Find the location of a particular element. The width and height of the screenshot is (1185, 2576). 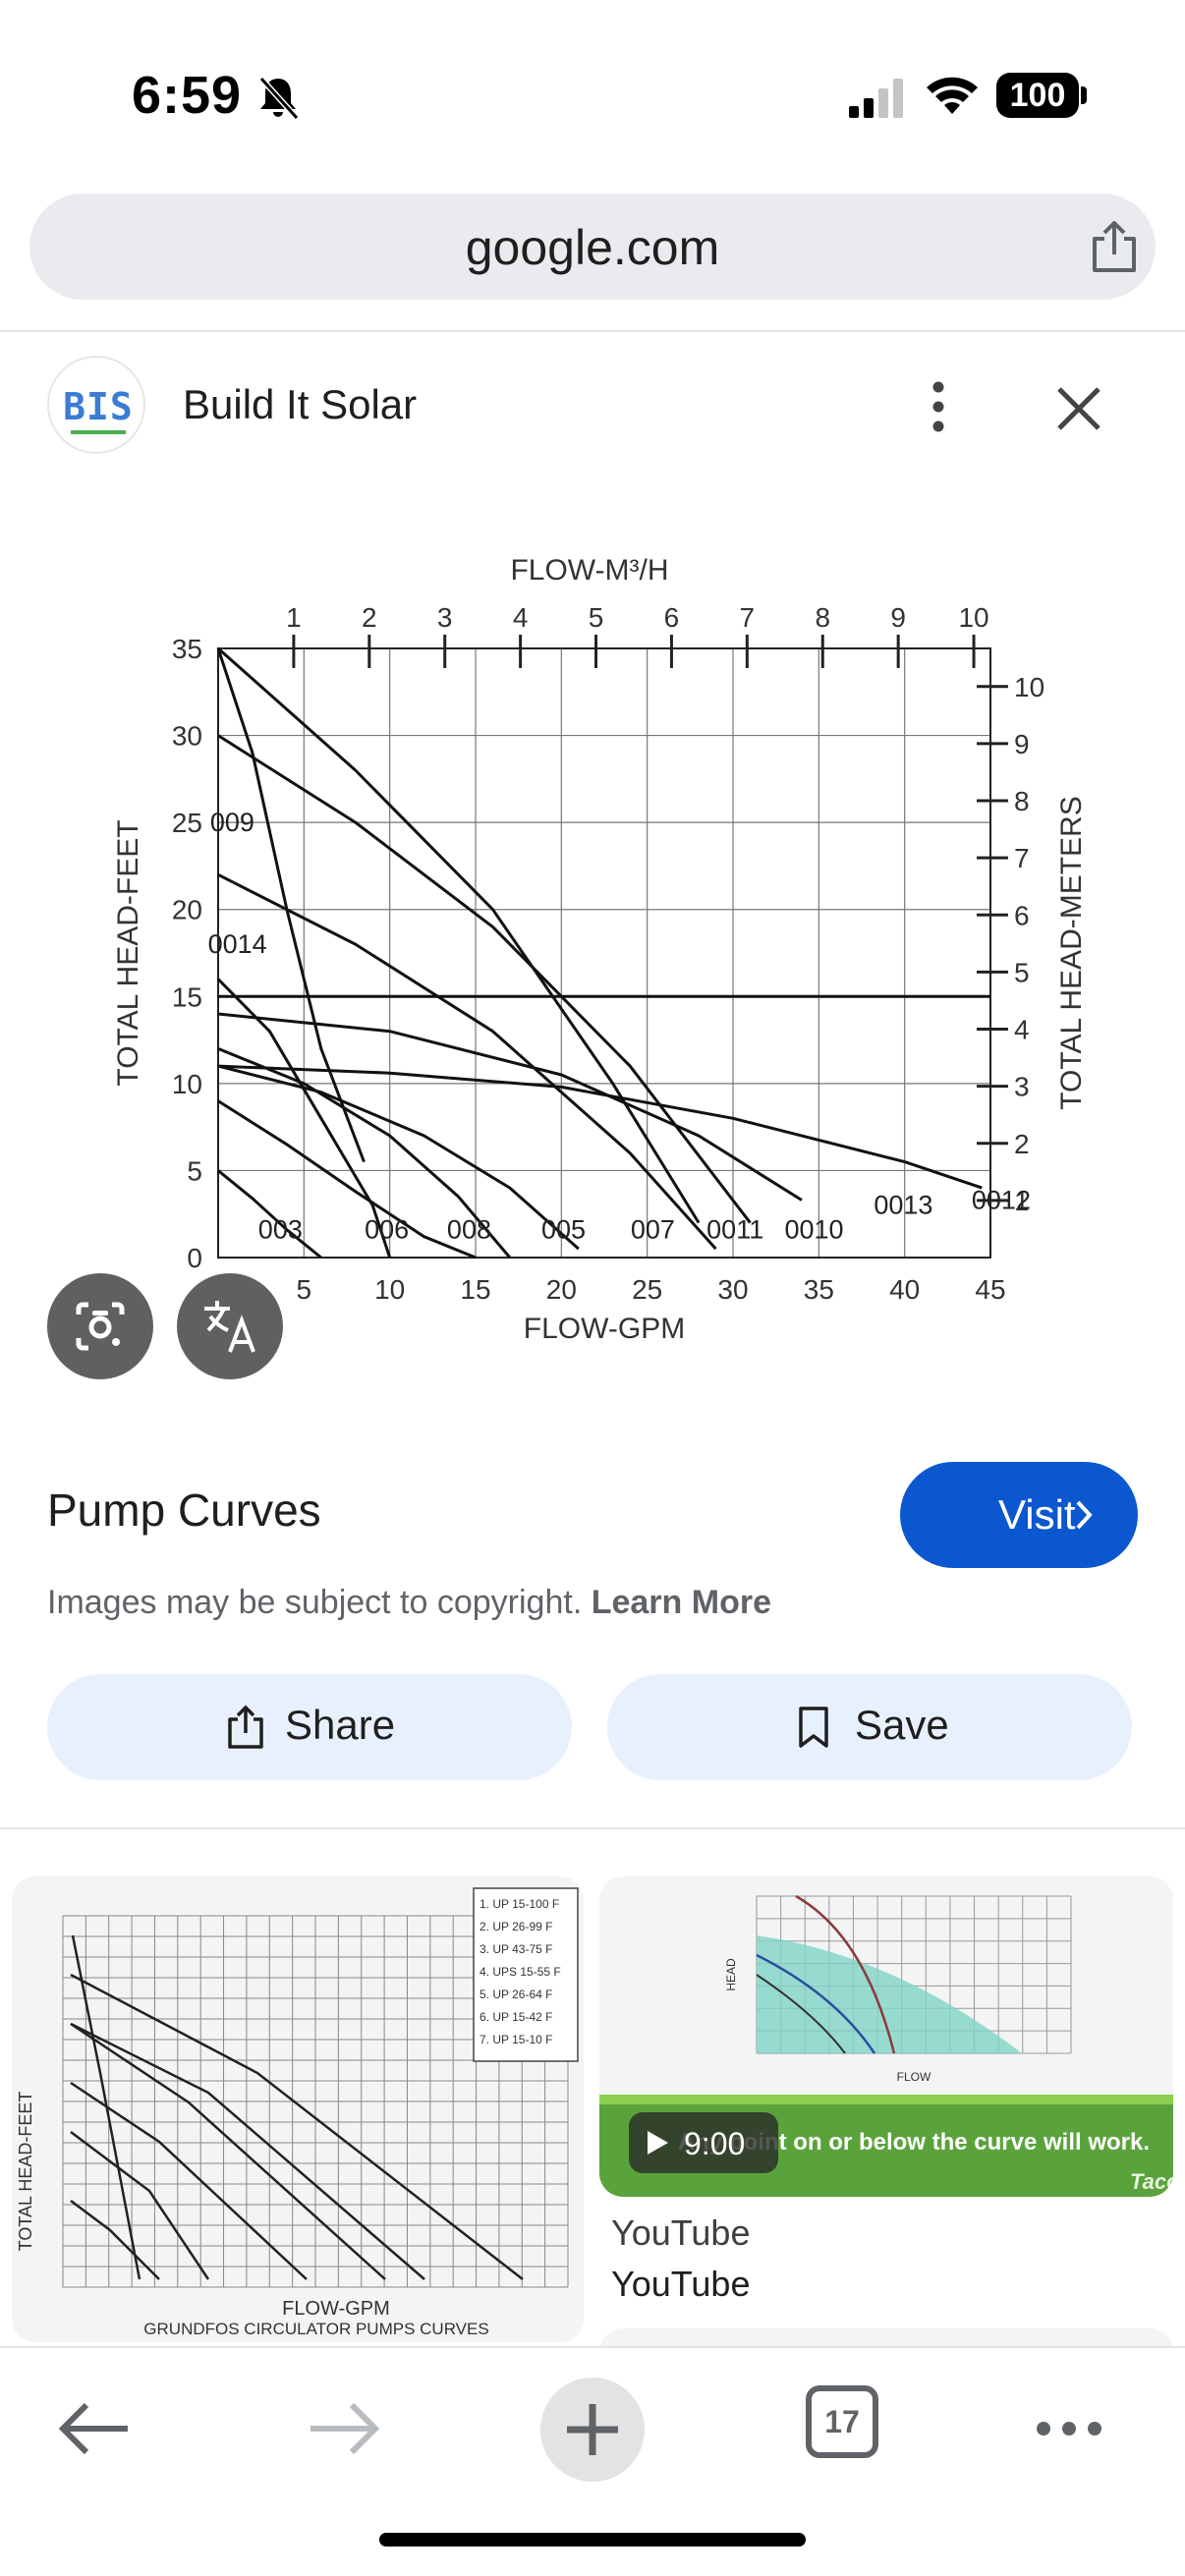

save-button: Save is located at coordinates (870, 1727).